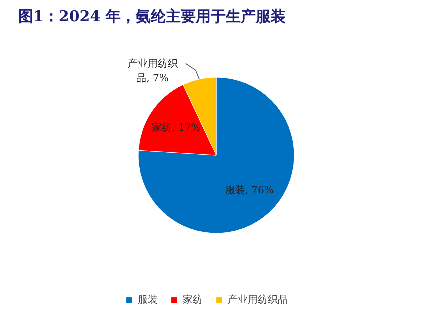 This screenshot has width=422, height=321. I want to click on chart-title: 图1：2024 年，氨纶主要用于生产服装, so click(152, 17).